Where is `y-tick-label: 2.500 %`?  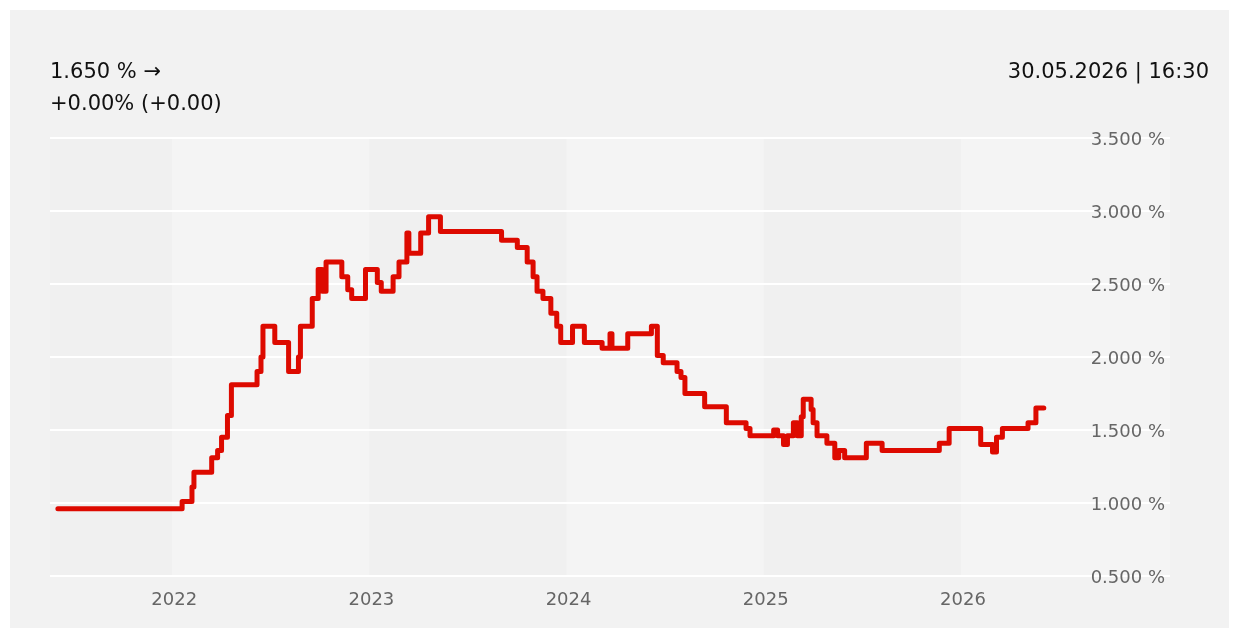
y-tick-label: 2.500 % is located at coordinates (1127, 284).